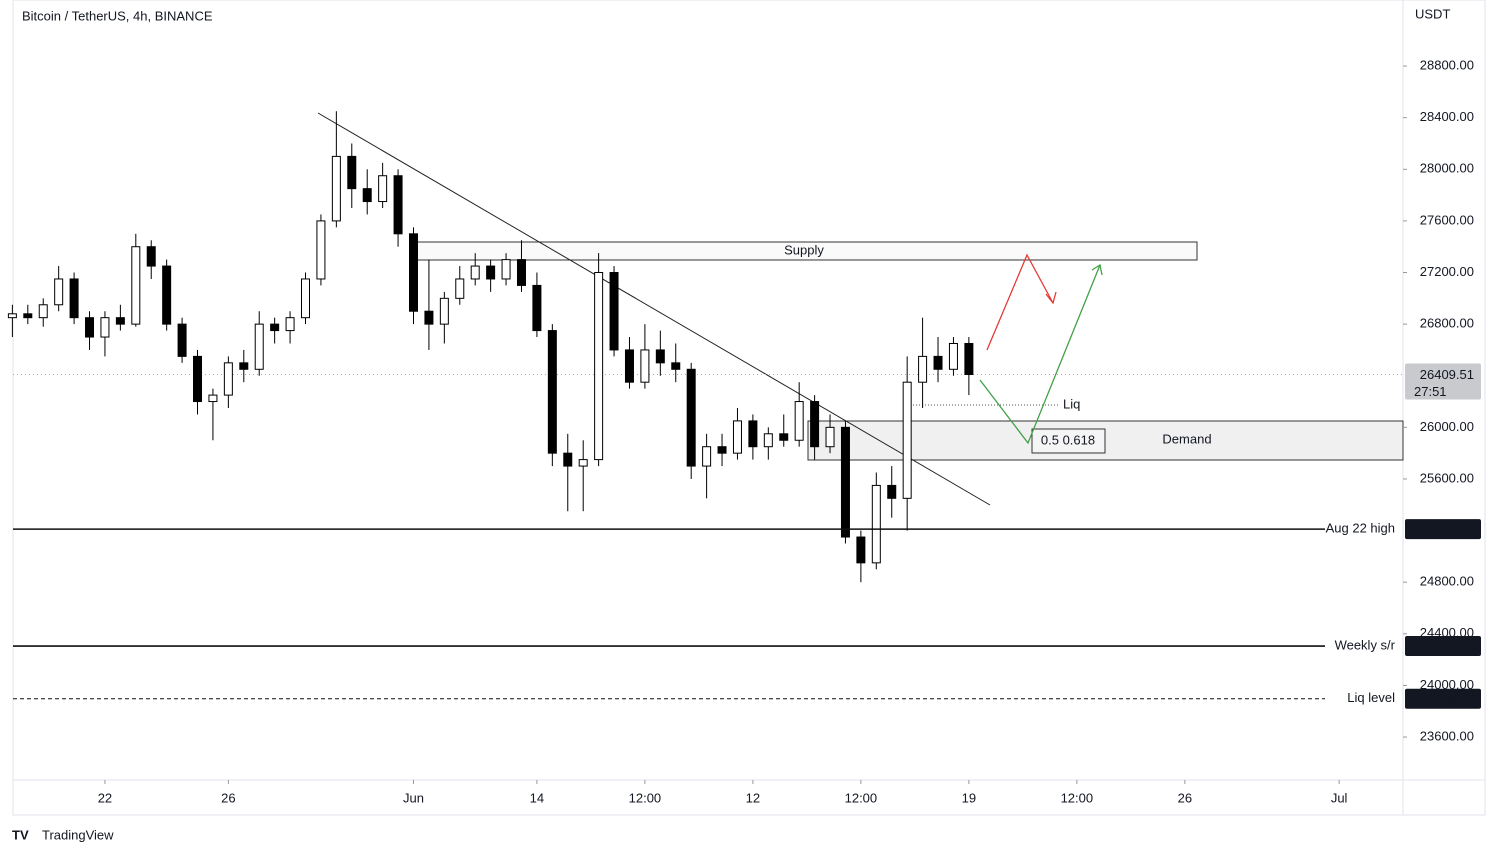 Image resolution: width=1498 pixels, height=842 pixels. What do you see at coordinates (1447, 374) in the screenshot?
I see `last-price-value: 26409.51` at bounding box center [1447, 374].